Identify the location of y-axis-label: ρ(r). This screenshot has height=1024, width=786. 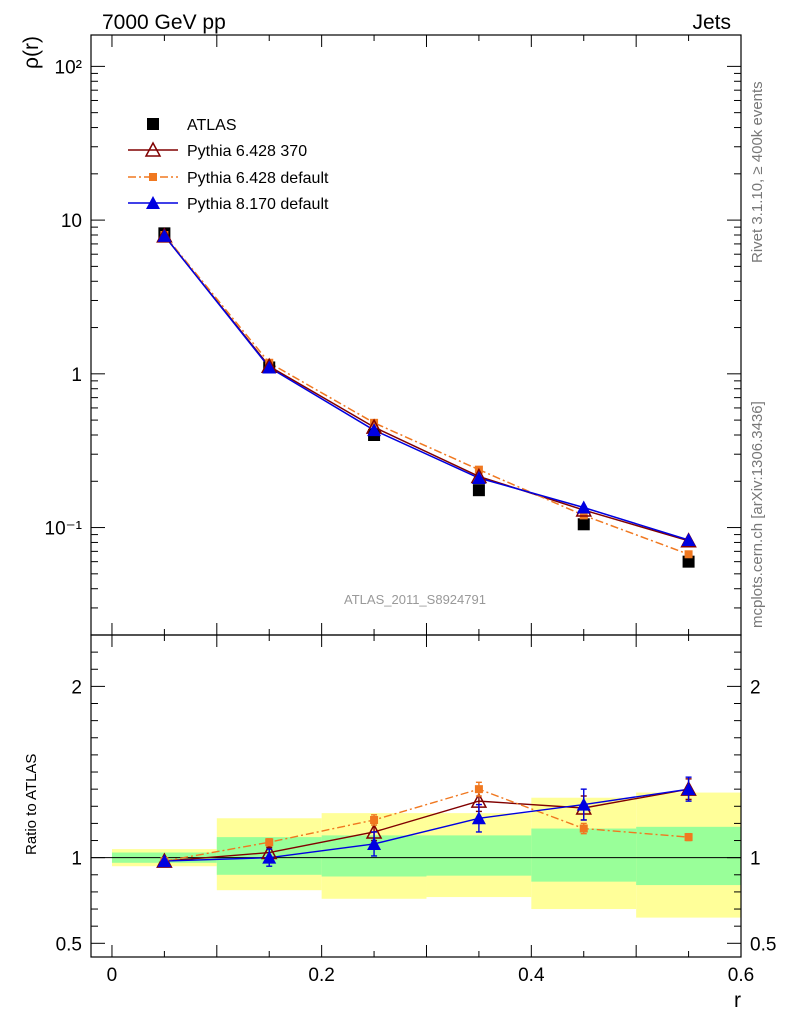
(31, 52).